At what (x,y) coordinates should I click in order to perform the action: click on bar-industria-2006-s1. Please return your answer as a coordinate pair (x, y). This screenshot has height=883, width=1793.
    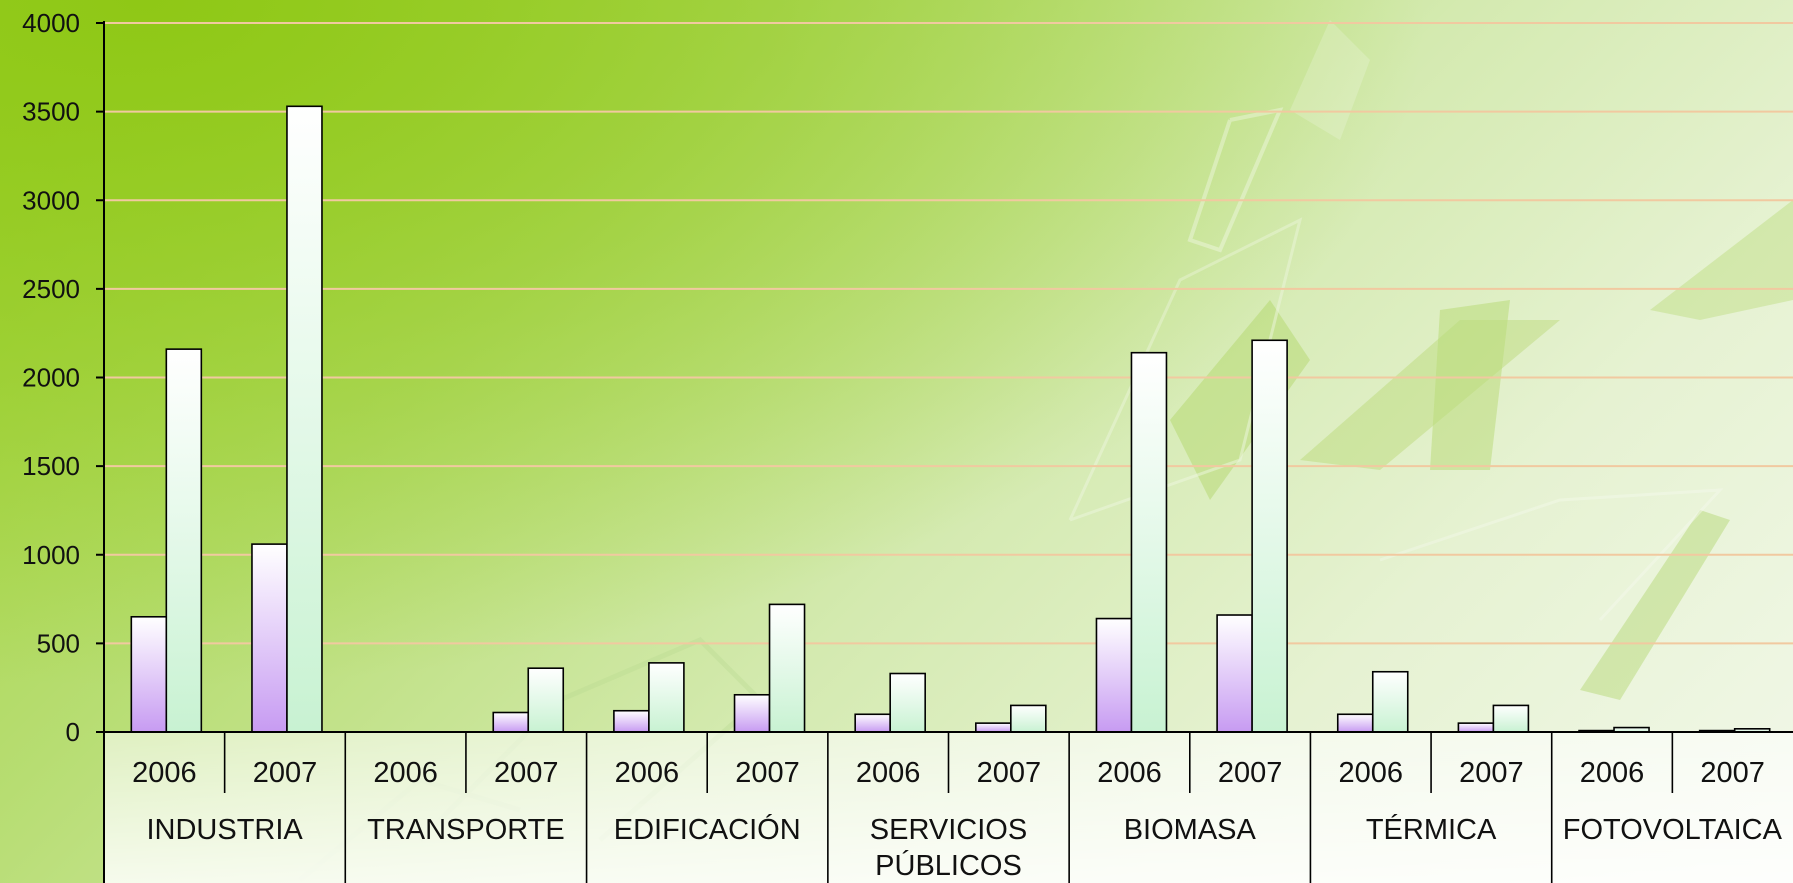
    Looking at the image, I should click on (184, 540).